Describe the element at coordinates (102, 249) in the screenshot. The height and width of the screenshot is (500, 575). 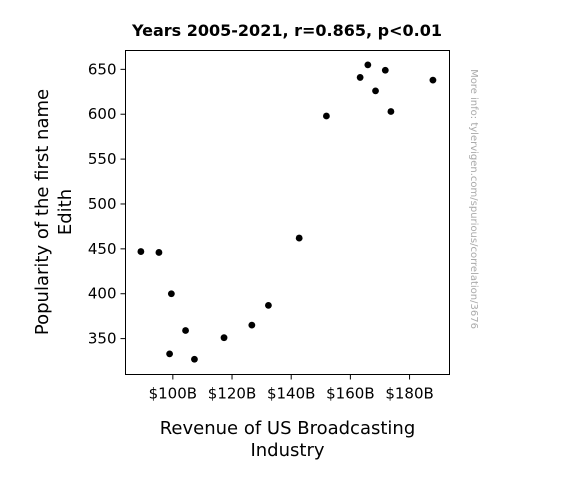
I see `y-tick-label-3: 450` at that location.